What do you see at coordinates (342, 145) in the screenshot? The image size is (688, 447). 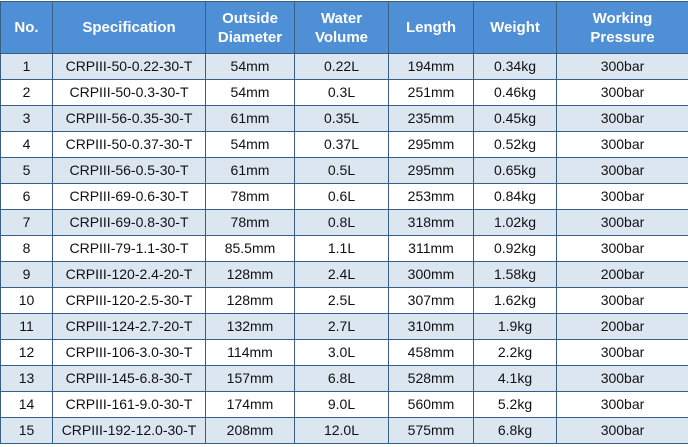 I see `table-cell: 0.37L` at bounding box center [342, 145].